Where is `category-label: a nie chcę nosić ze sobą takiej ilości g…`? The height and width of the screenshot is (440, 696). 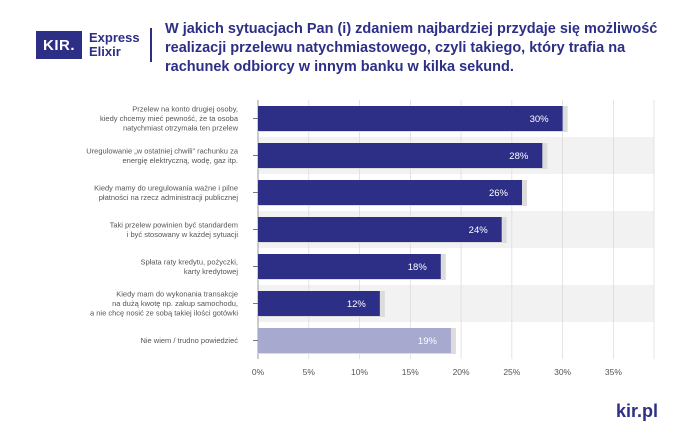 category-label: a nie chcę nosić ze sobą takiej ilości g… is located at coordinates (164, 313).